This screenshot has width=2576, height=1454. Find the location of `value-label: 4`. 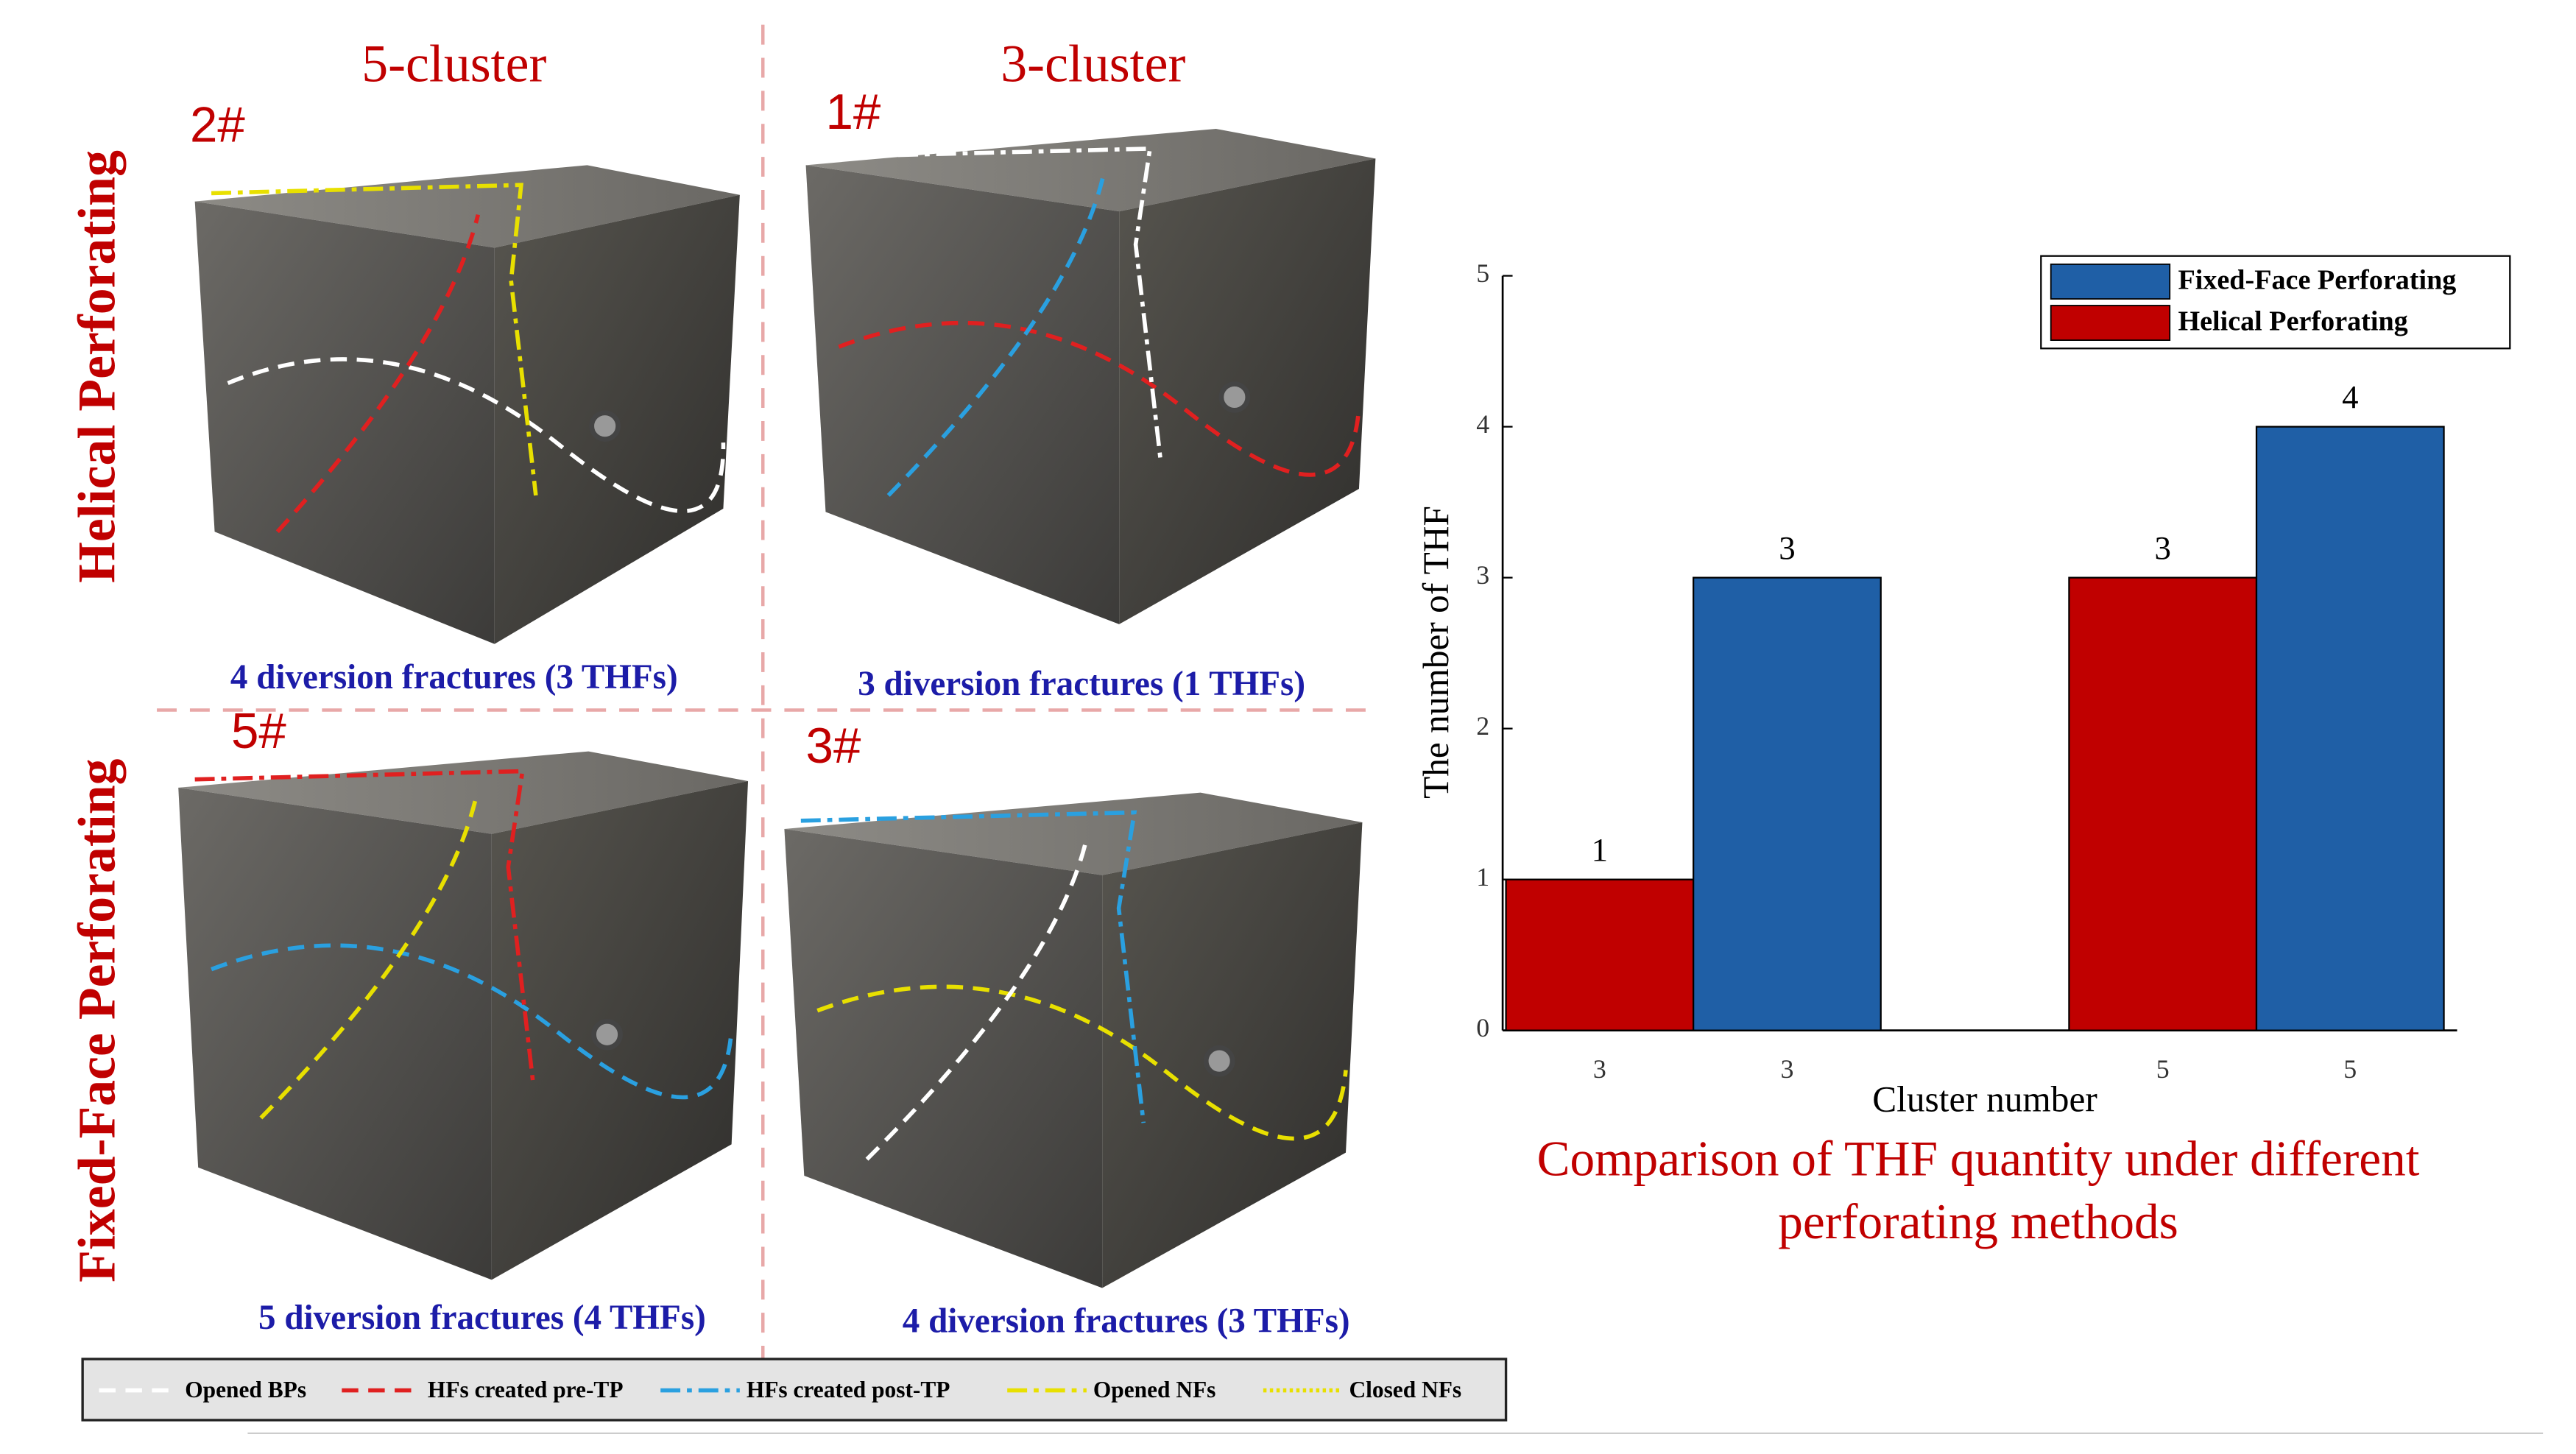

value-label: 4 is located at coordinates (2350, 396).